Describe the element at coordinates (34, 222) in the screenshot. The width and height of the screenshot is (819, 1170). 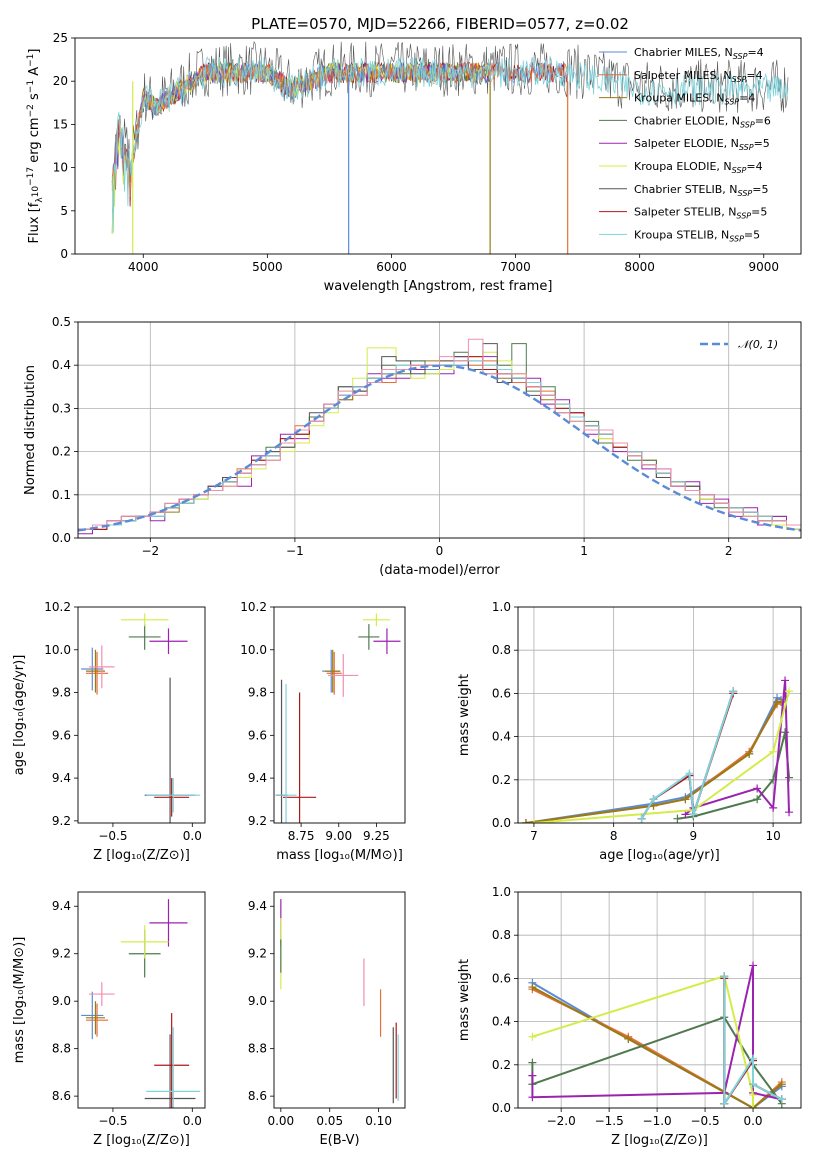
I see `y-label-part: Flux [f` at that location.